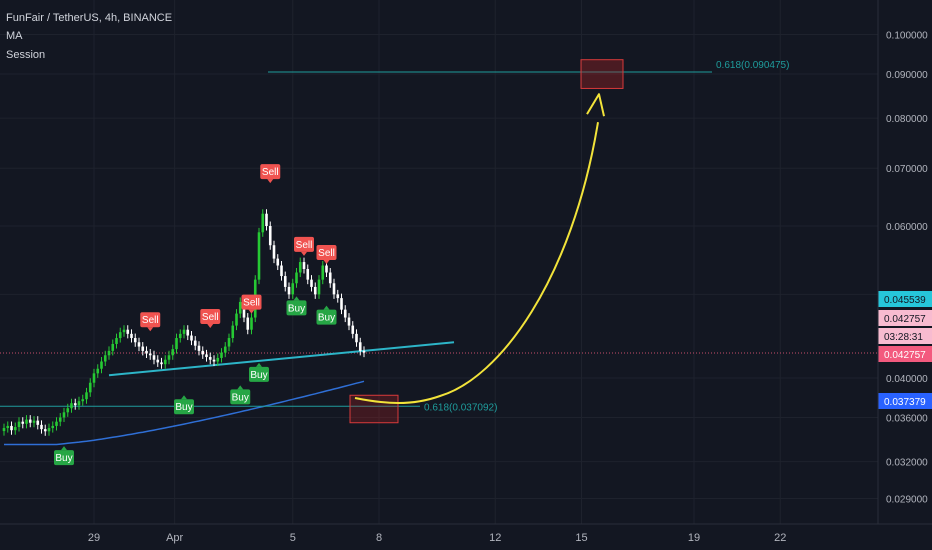 The height and width of the screenshot is (550, 932). I want to click on price-tick-label: 0.032000, so click(907, 463).